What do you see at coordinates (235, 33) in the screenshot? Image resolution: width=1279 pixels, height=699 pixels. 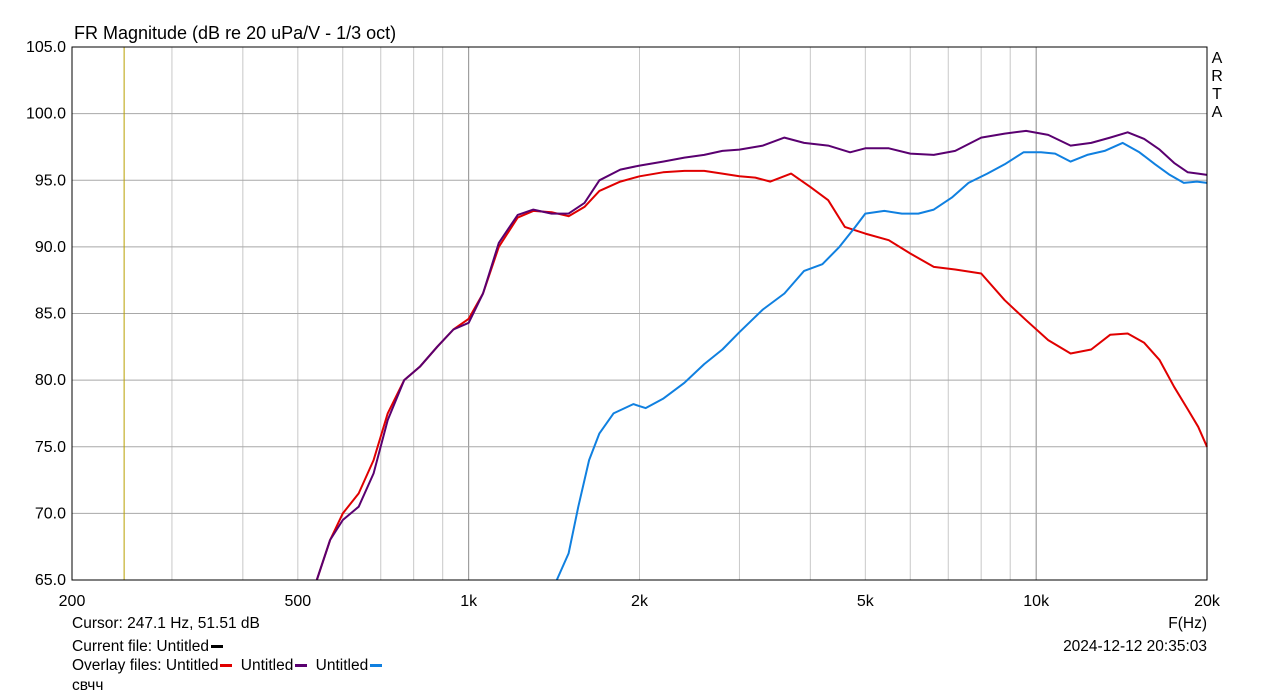 I see `chart-title: FR Magnitude (dB re 20 uPa/V - 1/3 oct)` at bounding box center [235, 33].